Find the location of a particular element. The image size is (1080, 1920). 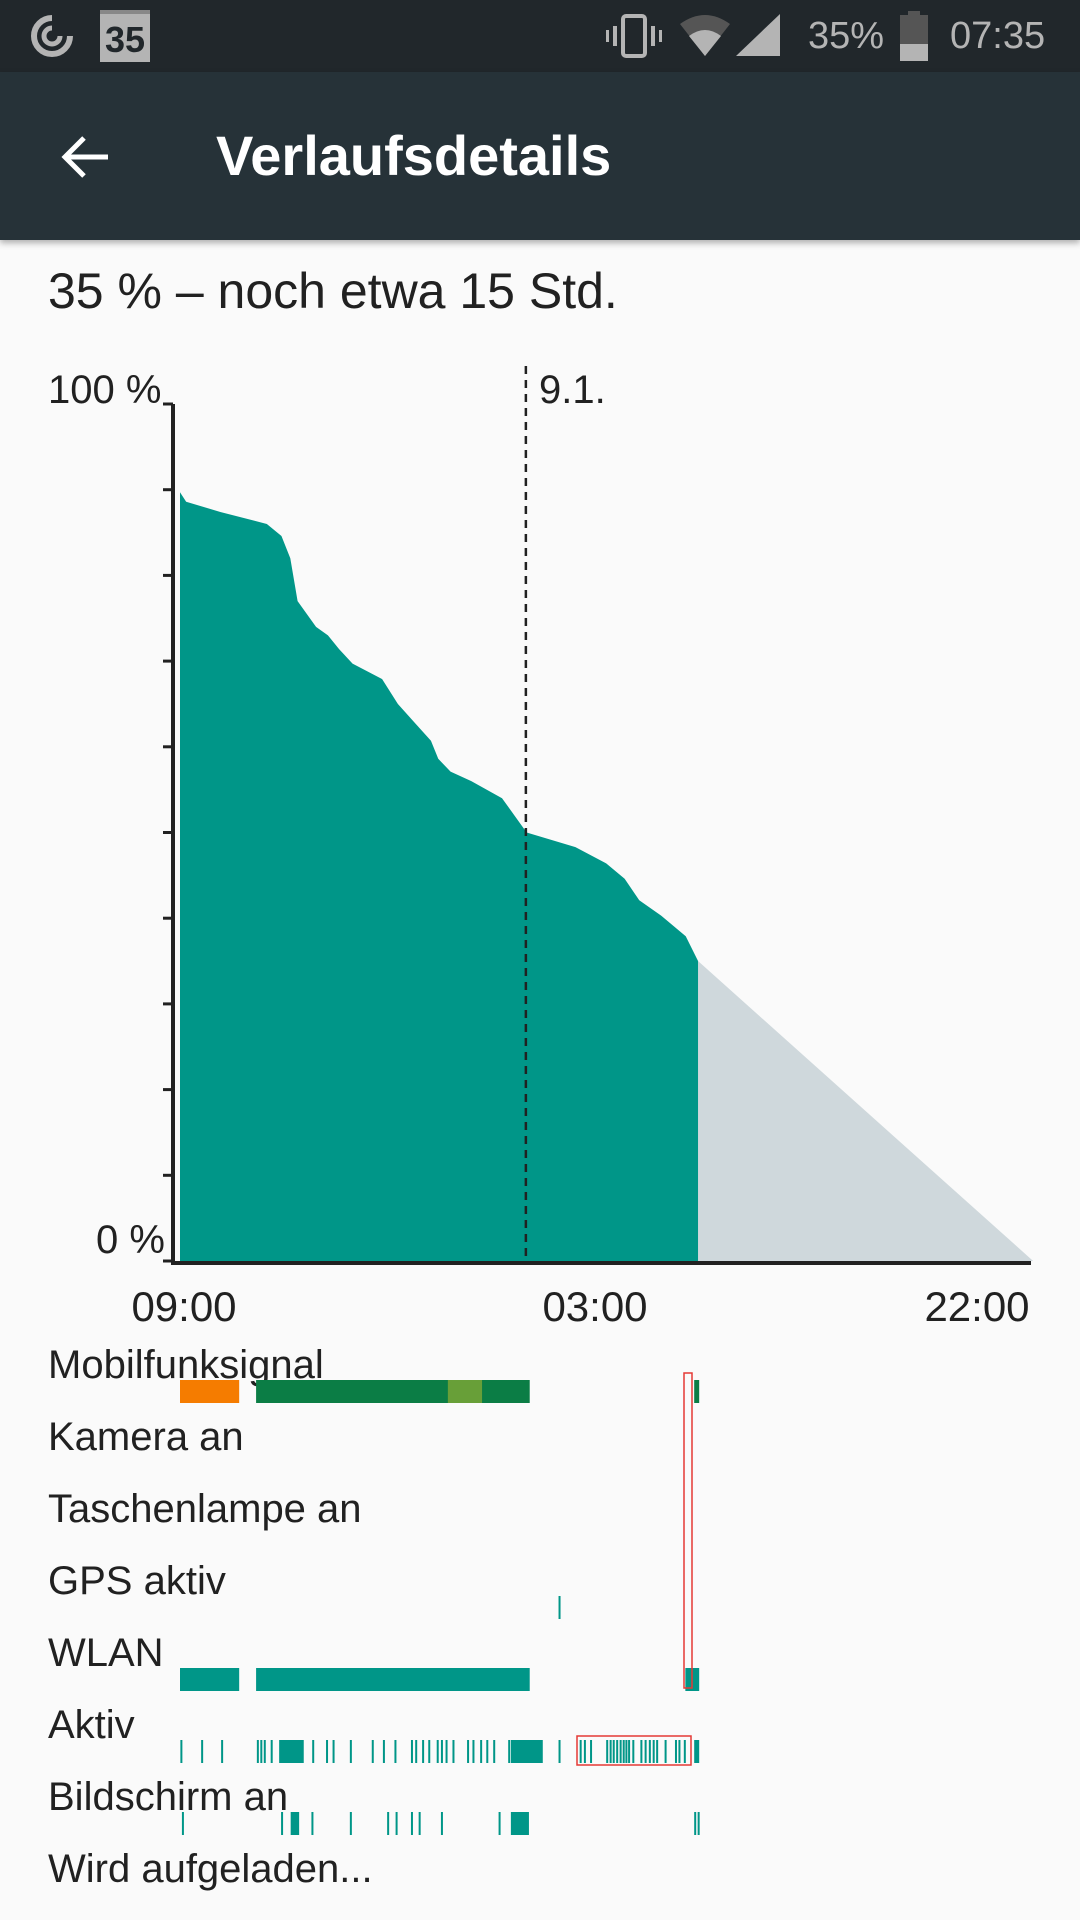

calendar-icon: 35 is located at coordinates (125, 36).